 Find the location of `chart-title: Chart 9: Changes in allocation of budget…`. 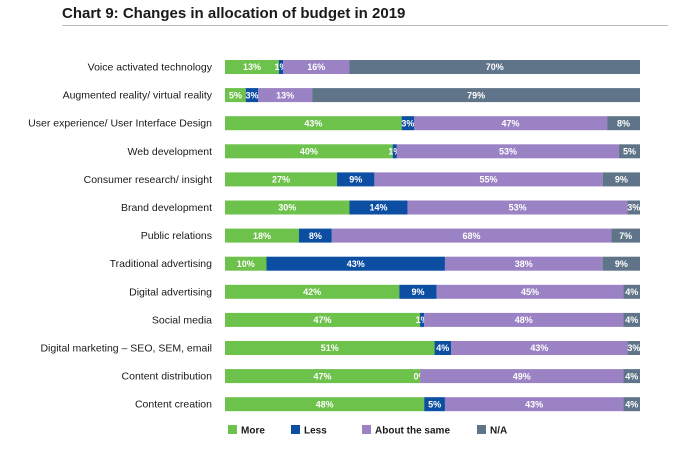

chart-title: Chart 9: Changes in allocation of budget… is located at coordinates (234, 13).